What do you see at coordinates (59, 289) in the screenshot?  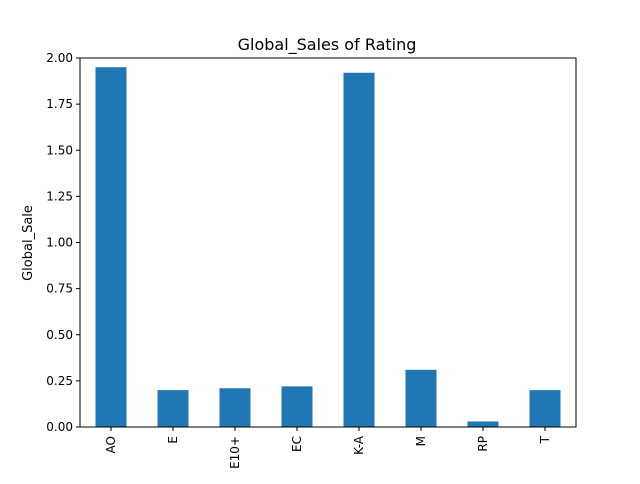 I see `y-tick-label: 0.75` at bounding box center [59, 289].